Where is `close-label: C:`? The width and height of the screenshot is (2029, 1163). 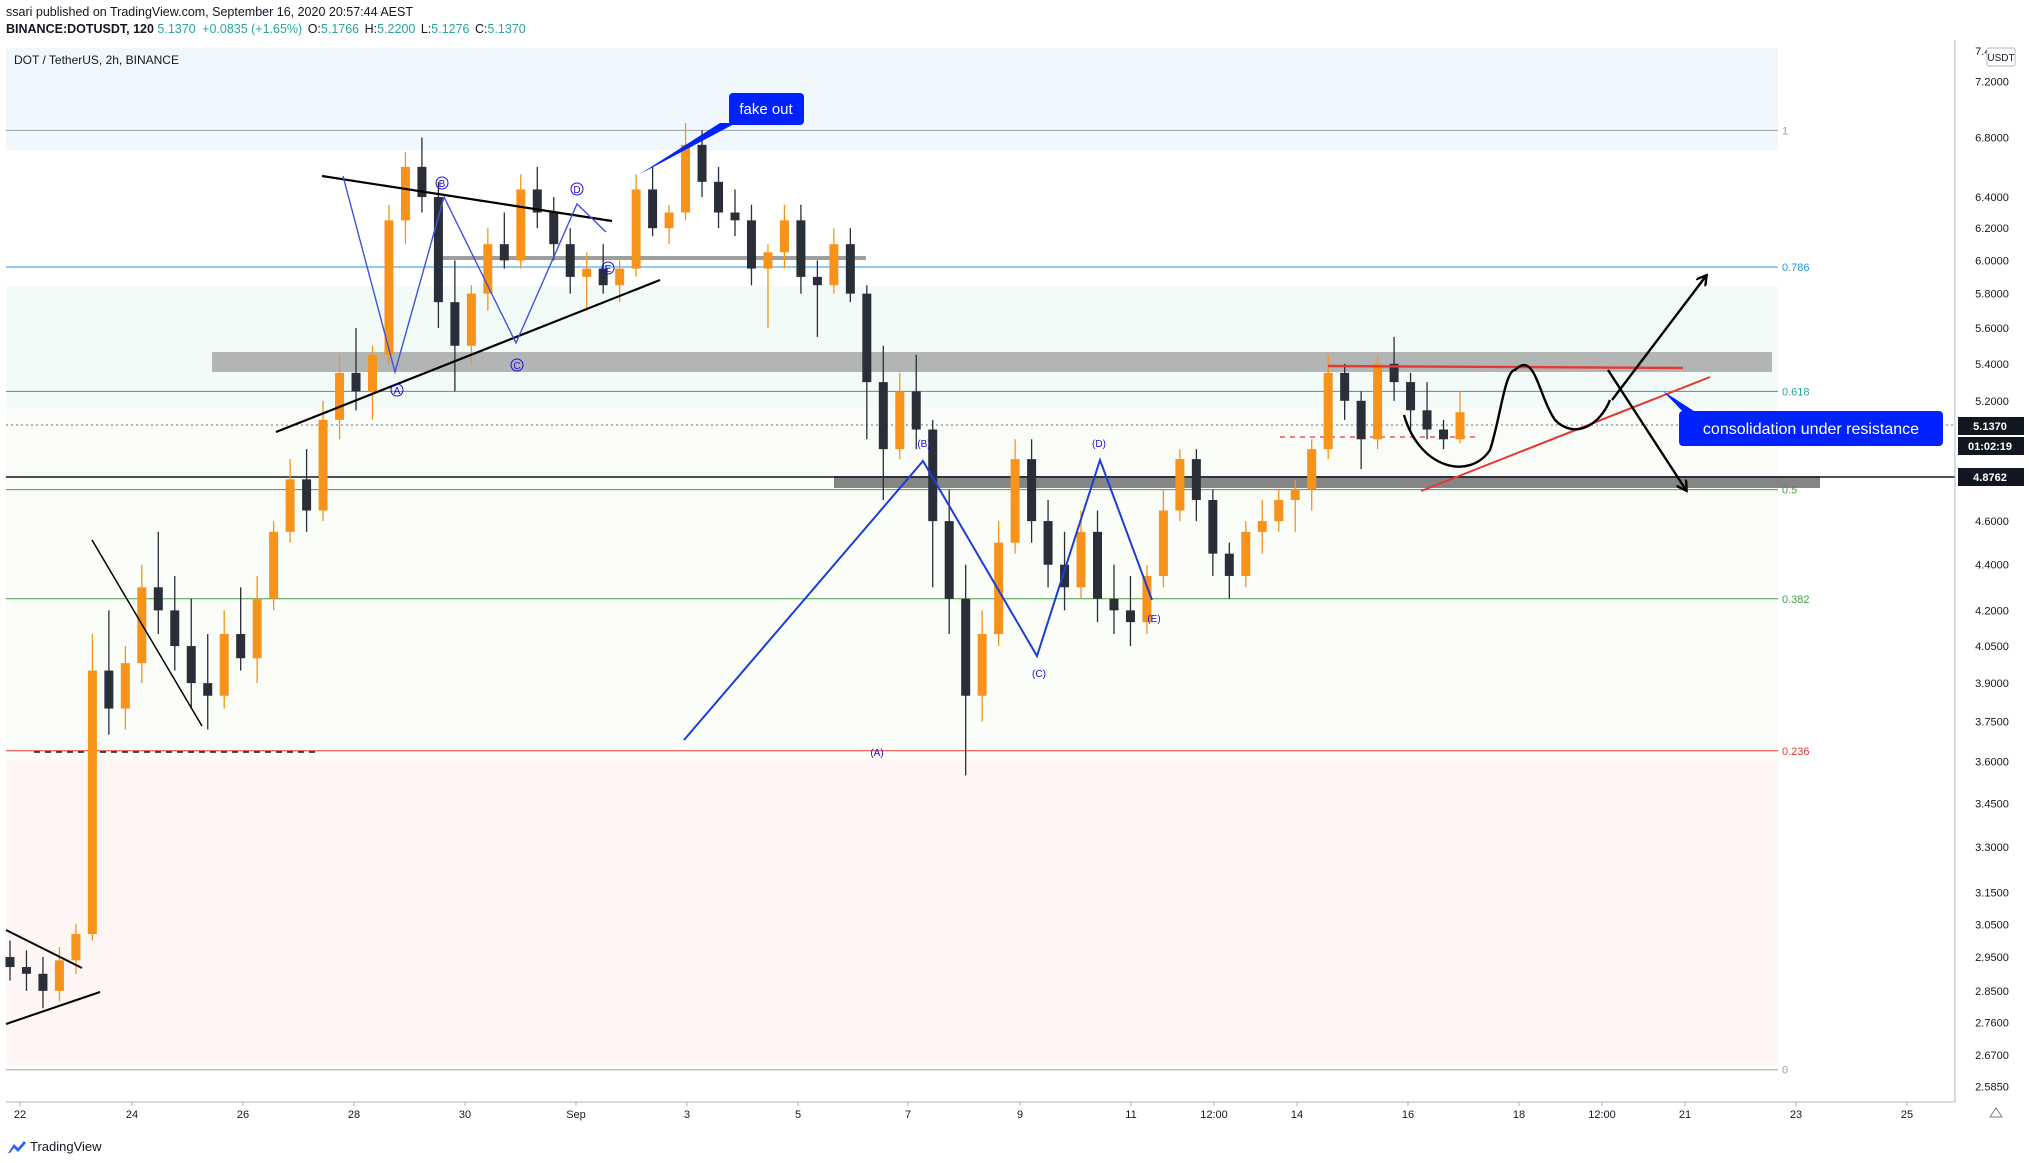 close-label: C: is located at coordinates (481, 29).